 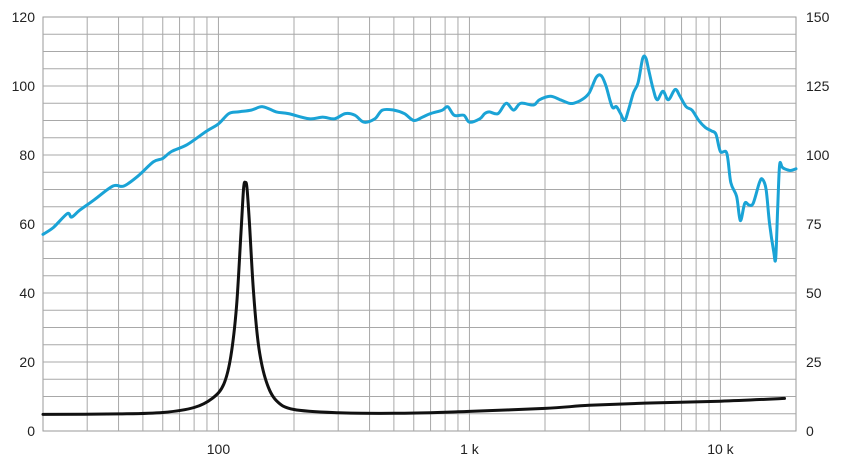 What do you see at coordinates (814, 224) in the screenshot?
I see `y-right-tick-label: 75` at bounding box center [814, 224].